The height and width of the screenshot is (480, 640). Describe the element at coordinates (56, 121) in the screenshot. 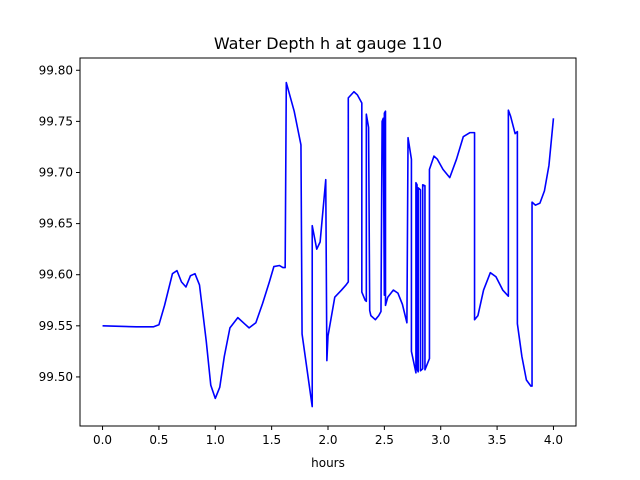

I see `y-tick-label: 99.75` at that location.